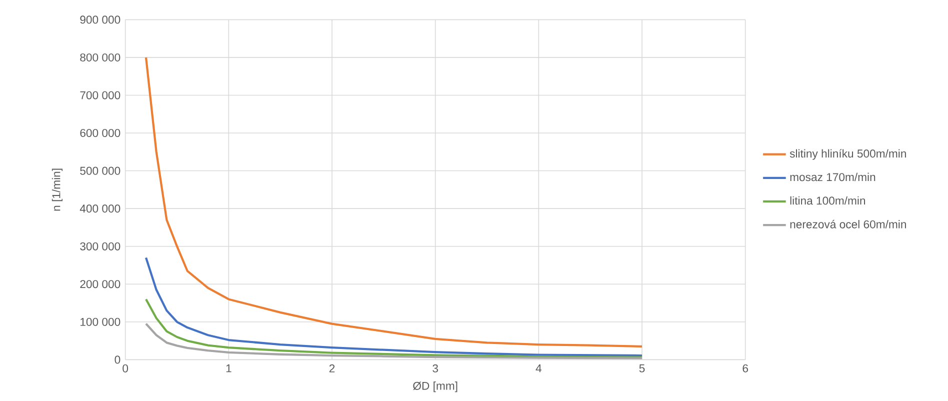 This screenshot has width=948, height=401. Describe the element at coordinates (100, 284) in the screenshot. I see `y-tick-label: 200 000` at that location.